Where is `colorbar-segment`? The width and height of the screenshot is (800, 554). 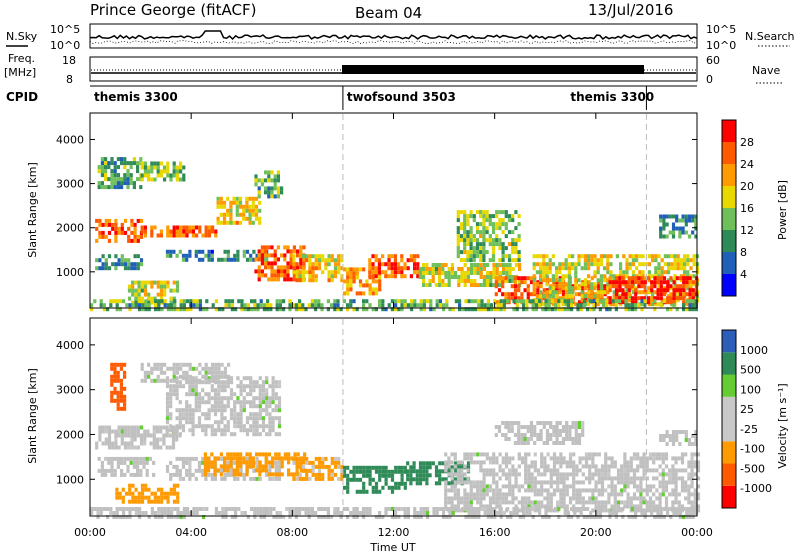
colorbar-segment is located at coordinates (729, 219).